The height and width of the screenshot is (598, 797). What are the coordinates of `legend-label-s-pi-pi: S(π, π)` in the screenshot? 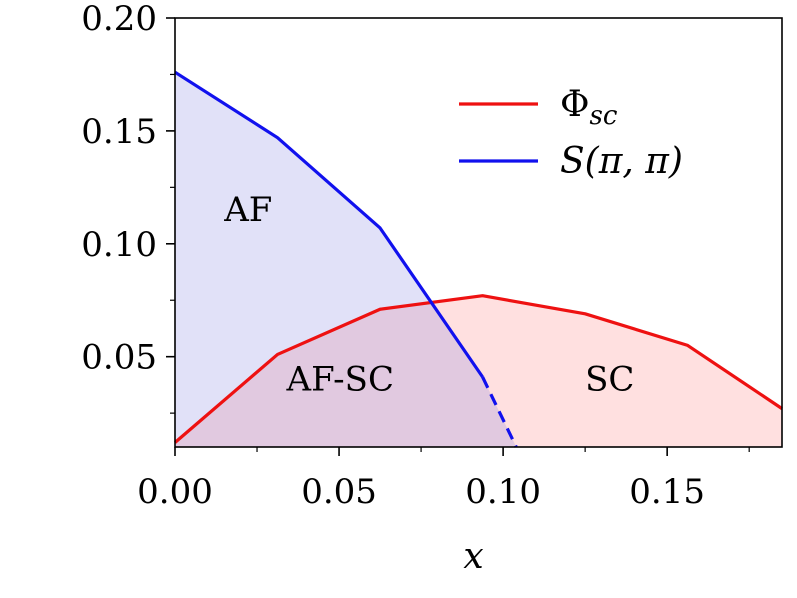 It's located at (621, 161).